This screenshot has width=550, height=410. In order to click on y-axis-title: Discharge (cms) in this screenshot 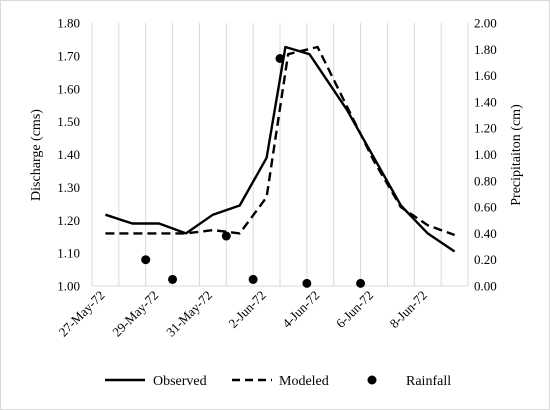, I will do `click(36, 155)`.